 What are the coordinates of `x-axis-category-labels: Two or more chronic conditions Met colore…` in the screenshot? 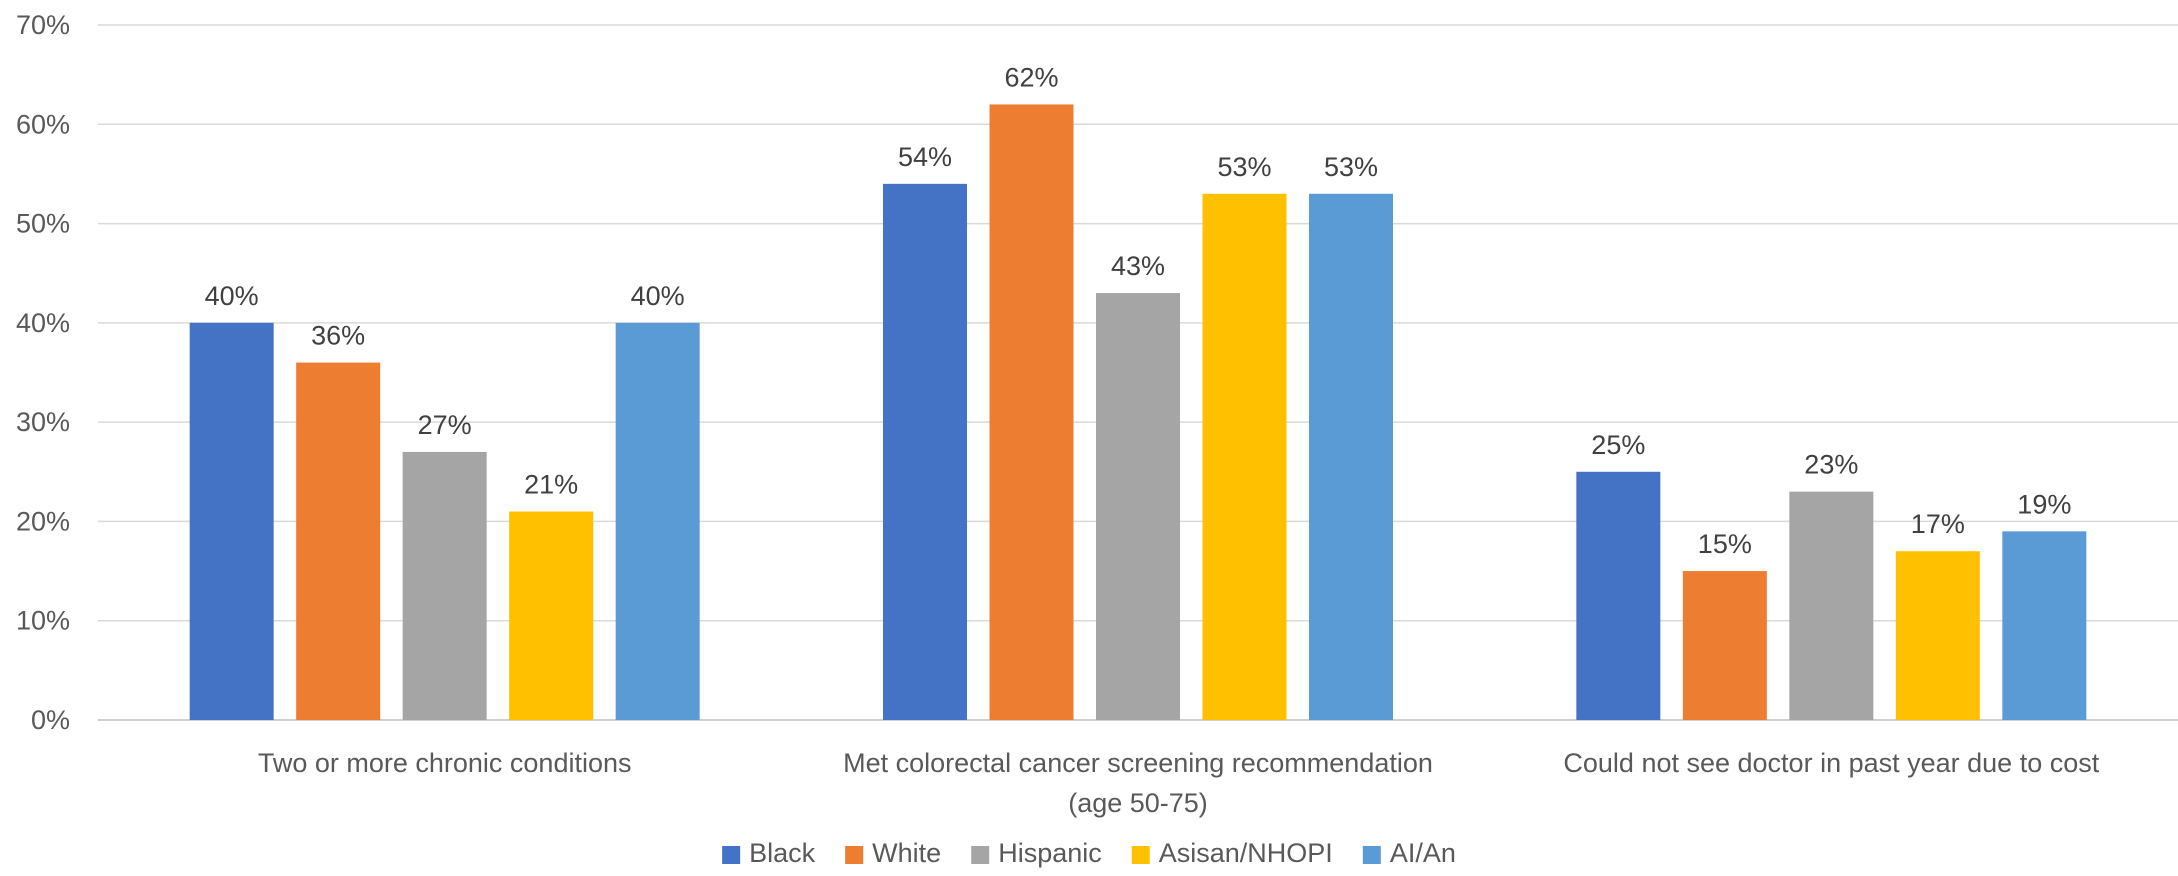 It's located at (1179, 783).